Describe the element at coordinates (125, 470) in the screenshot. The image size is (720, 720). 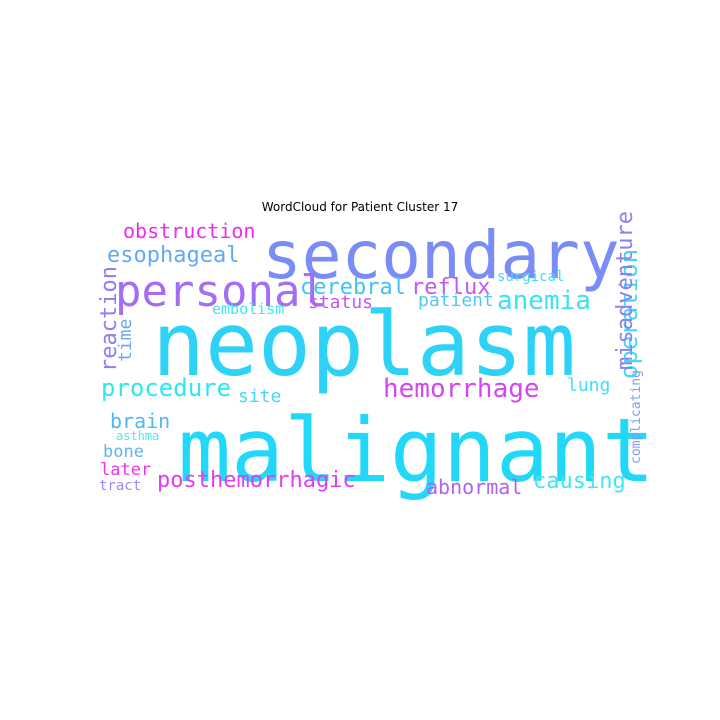
I see `word-later: later` at that location.